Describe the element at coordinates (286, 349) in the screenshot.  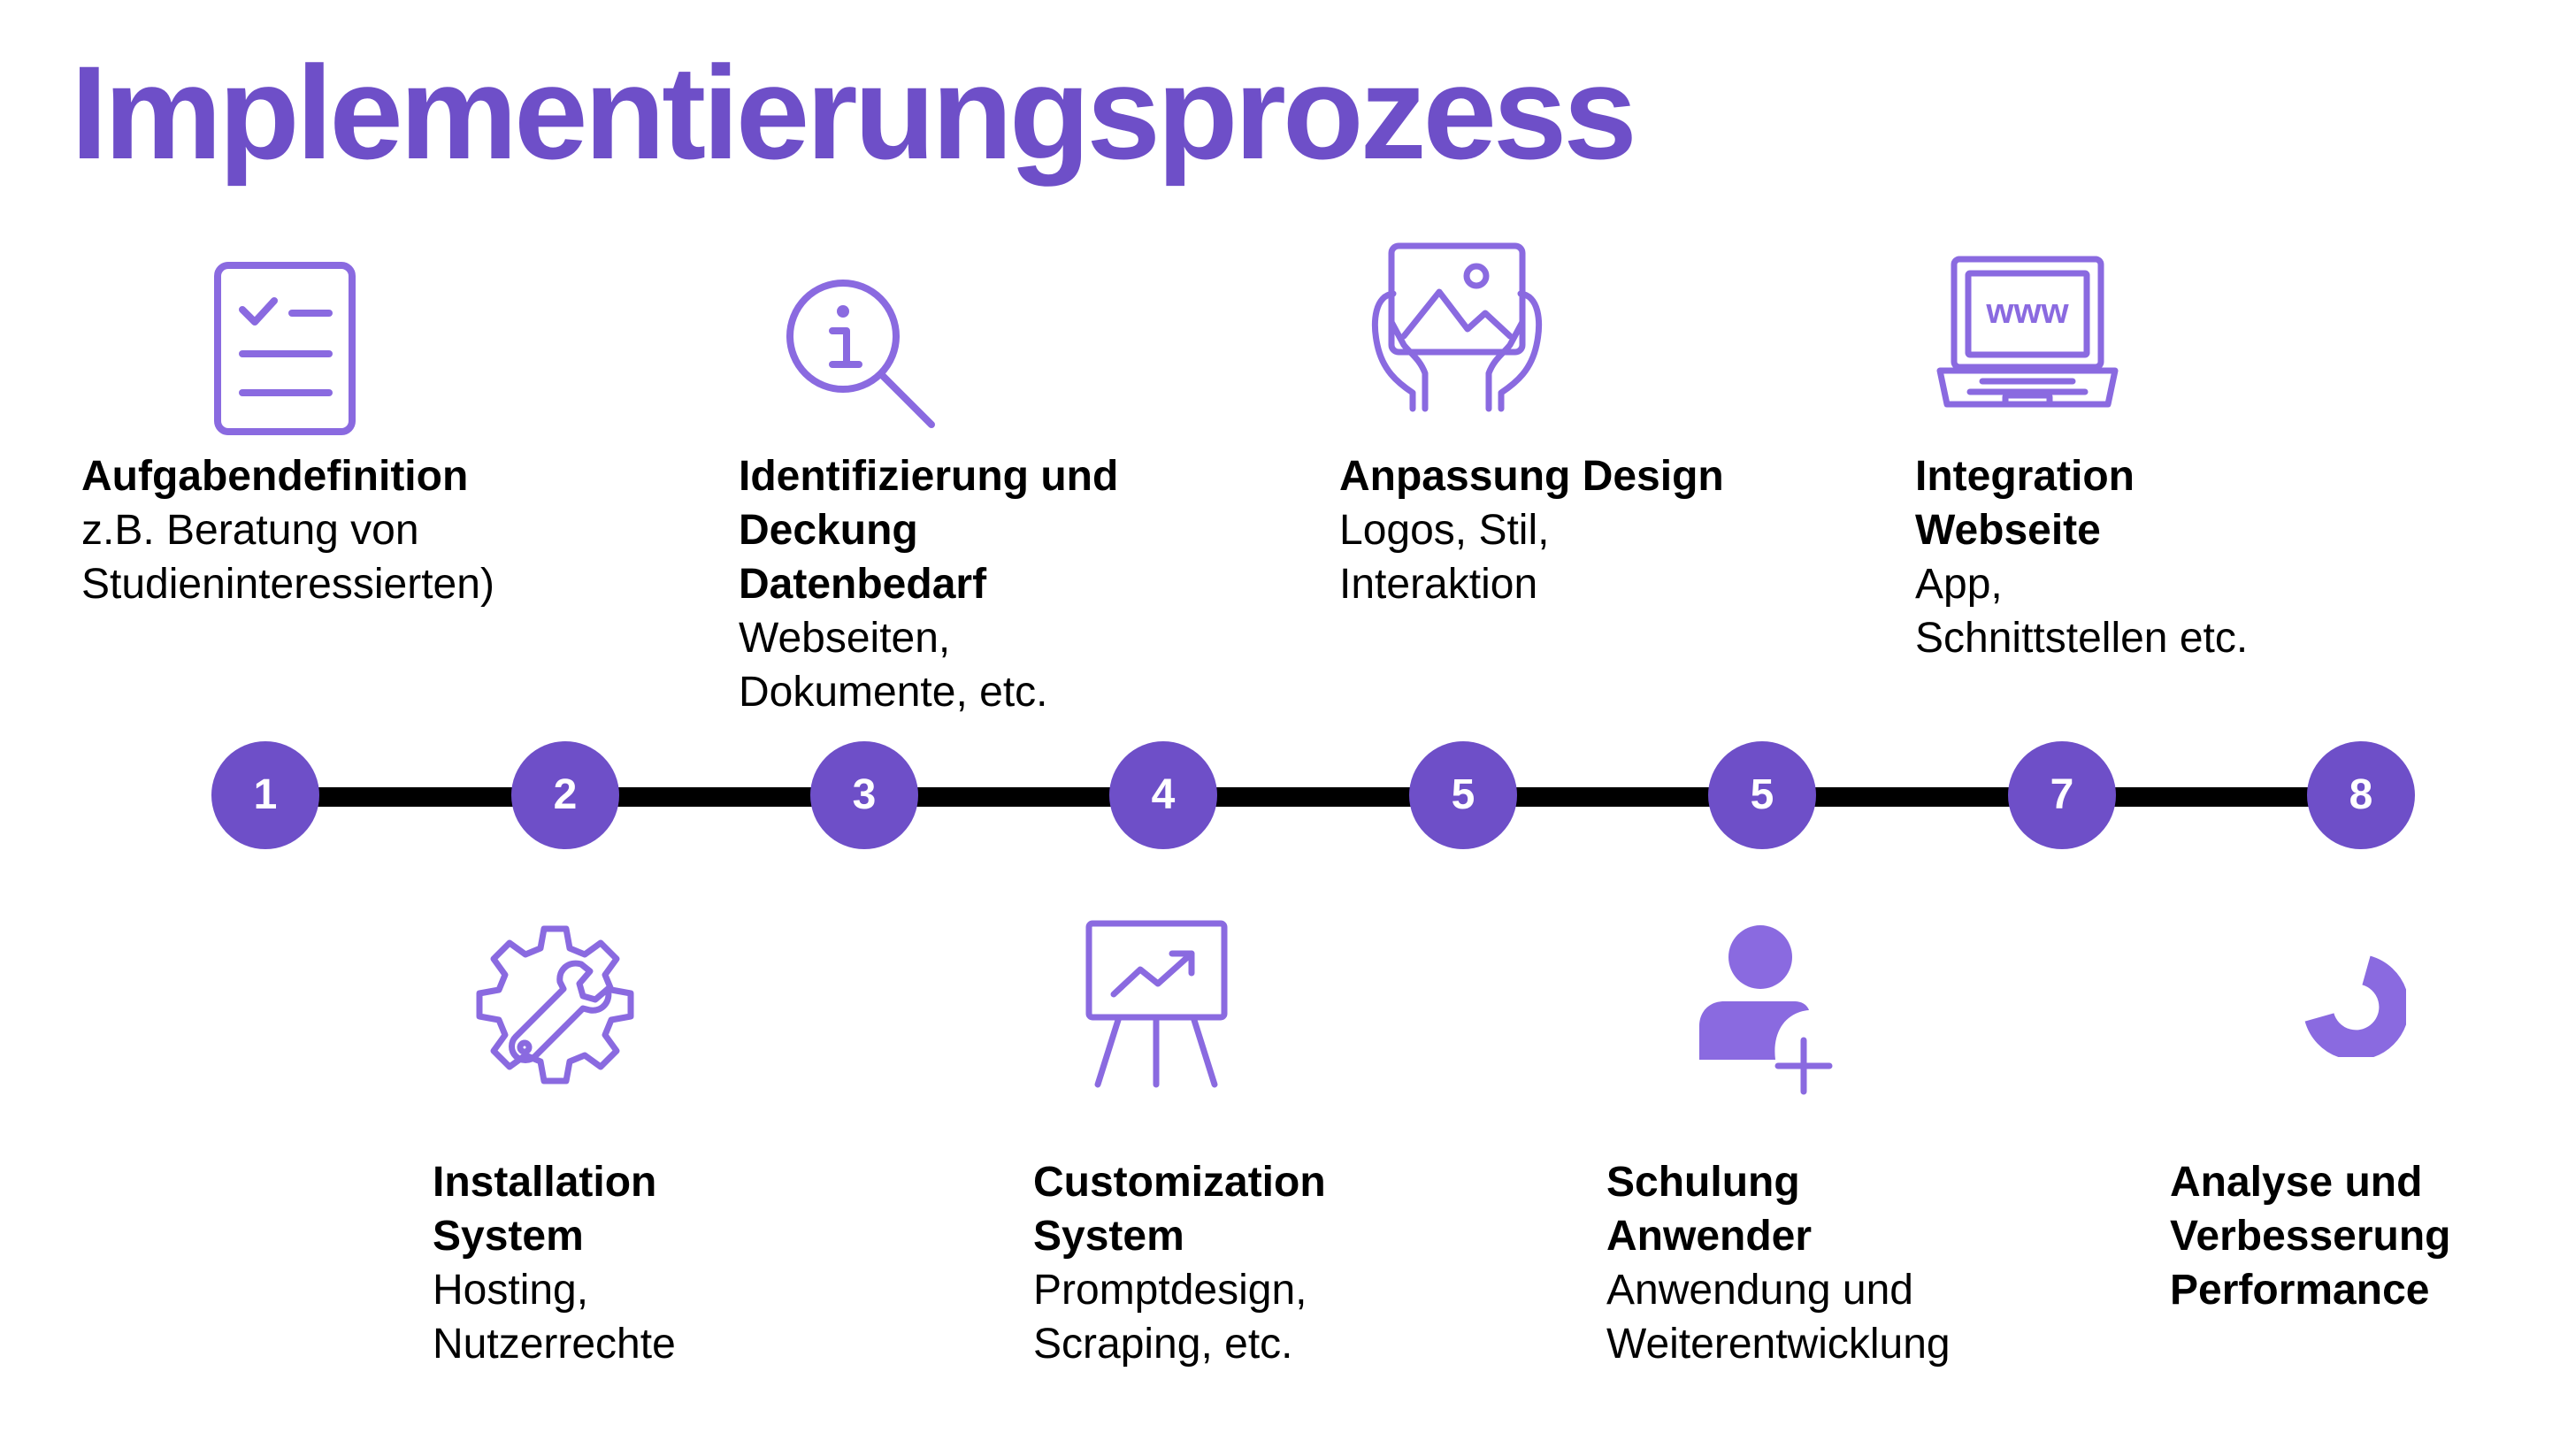
I see `checklist-document-icon` at that location.